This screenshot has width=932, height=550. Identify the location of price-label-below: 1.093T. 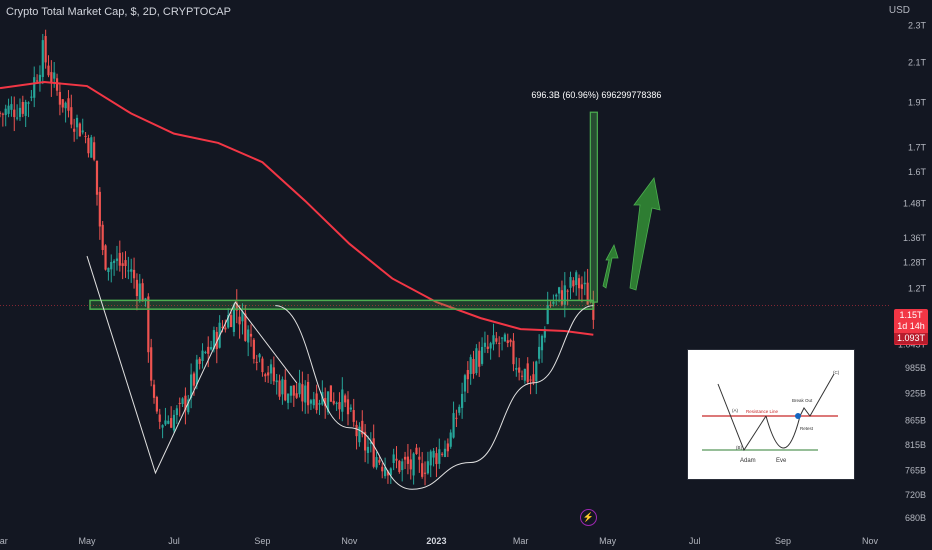
(911, 338).